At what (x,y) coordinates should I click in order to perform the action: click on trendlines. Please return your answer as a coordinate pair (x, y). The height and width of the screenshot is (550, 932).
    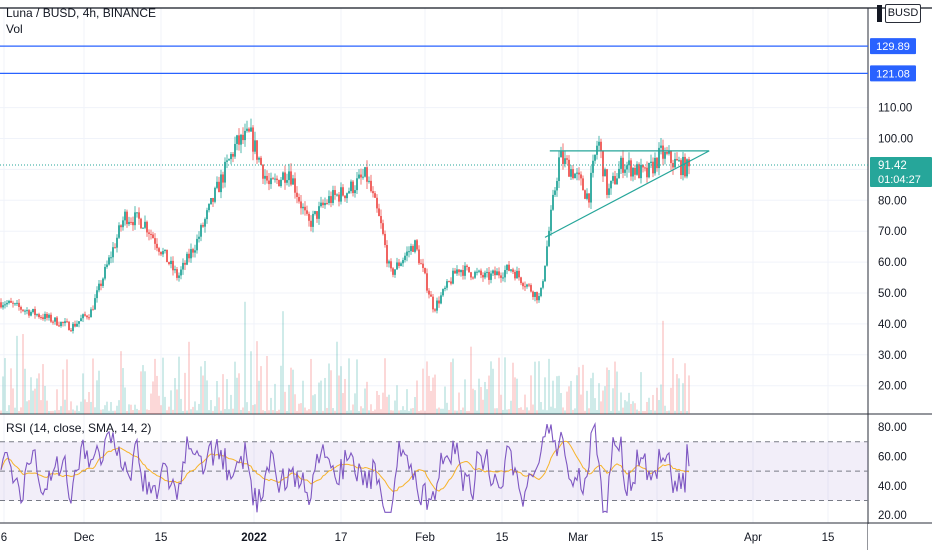
    Looking at the image, I should click on (434, 194).